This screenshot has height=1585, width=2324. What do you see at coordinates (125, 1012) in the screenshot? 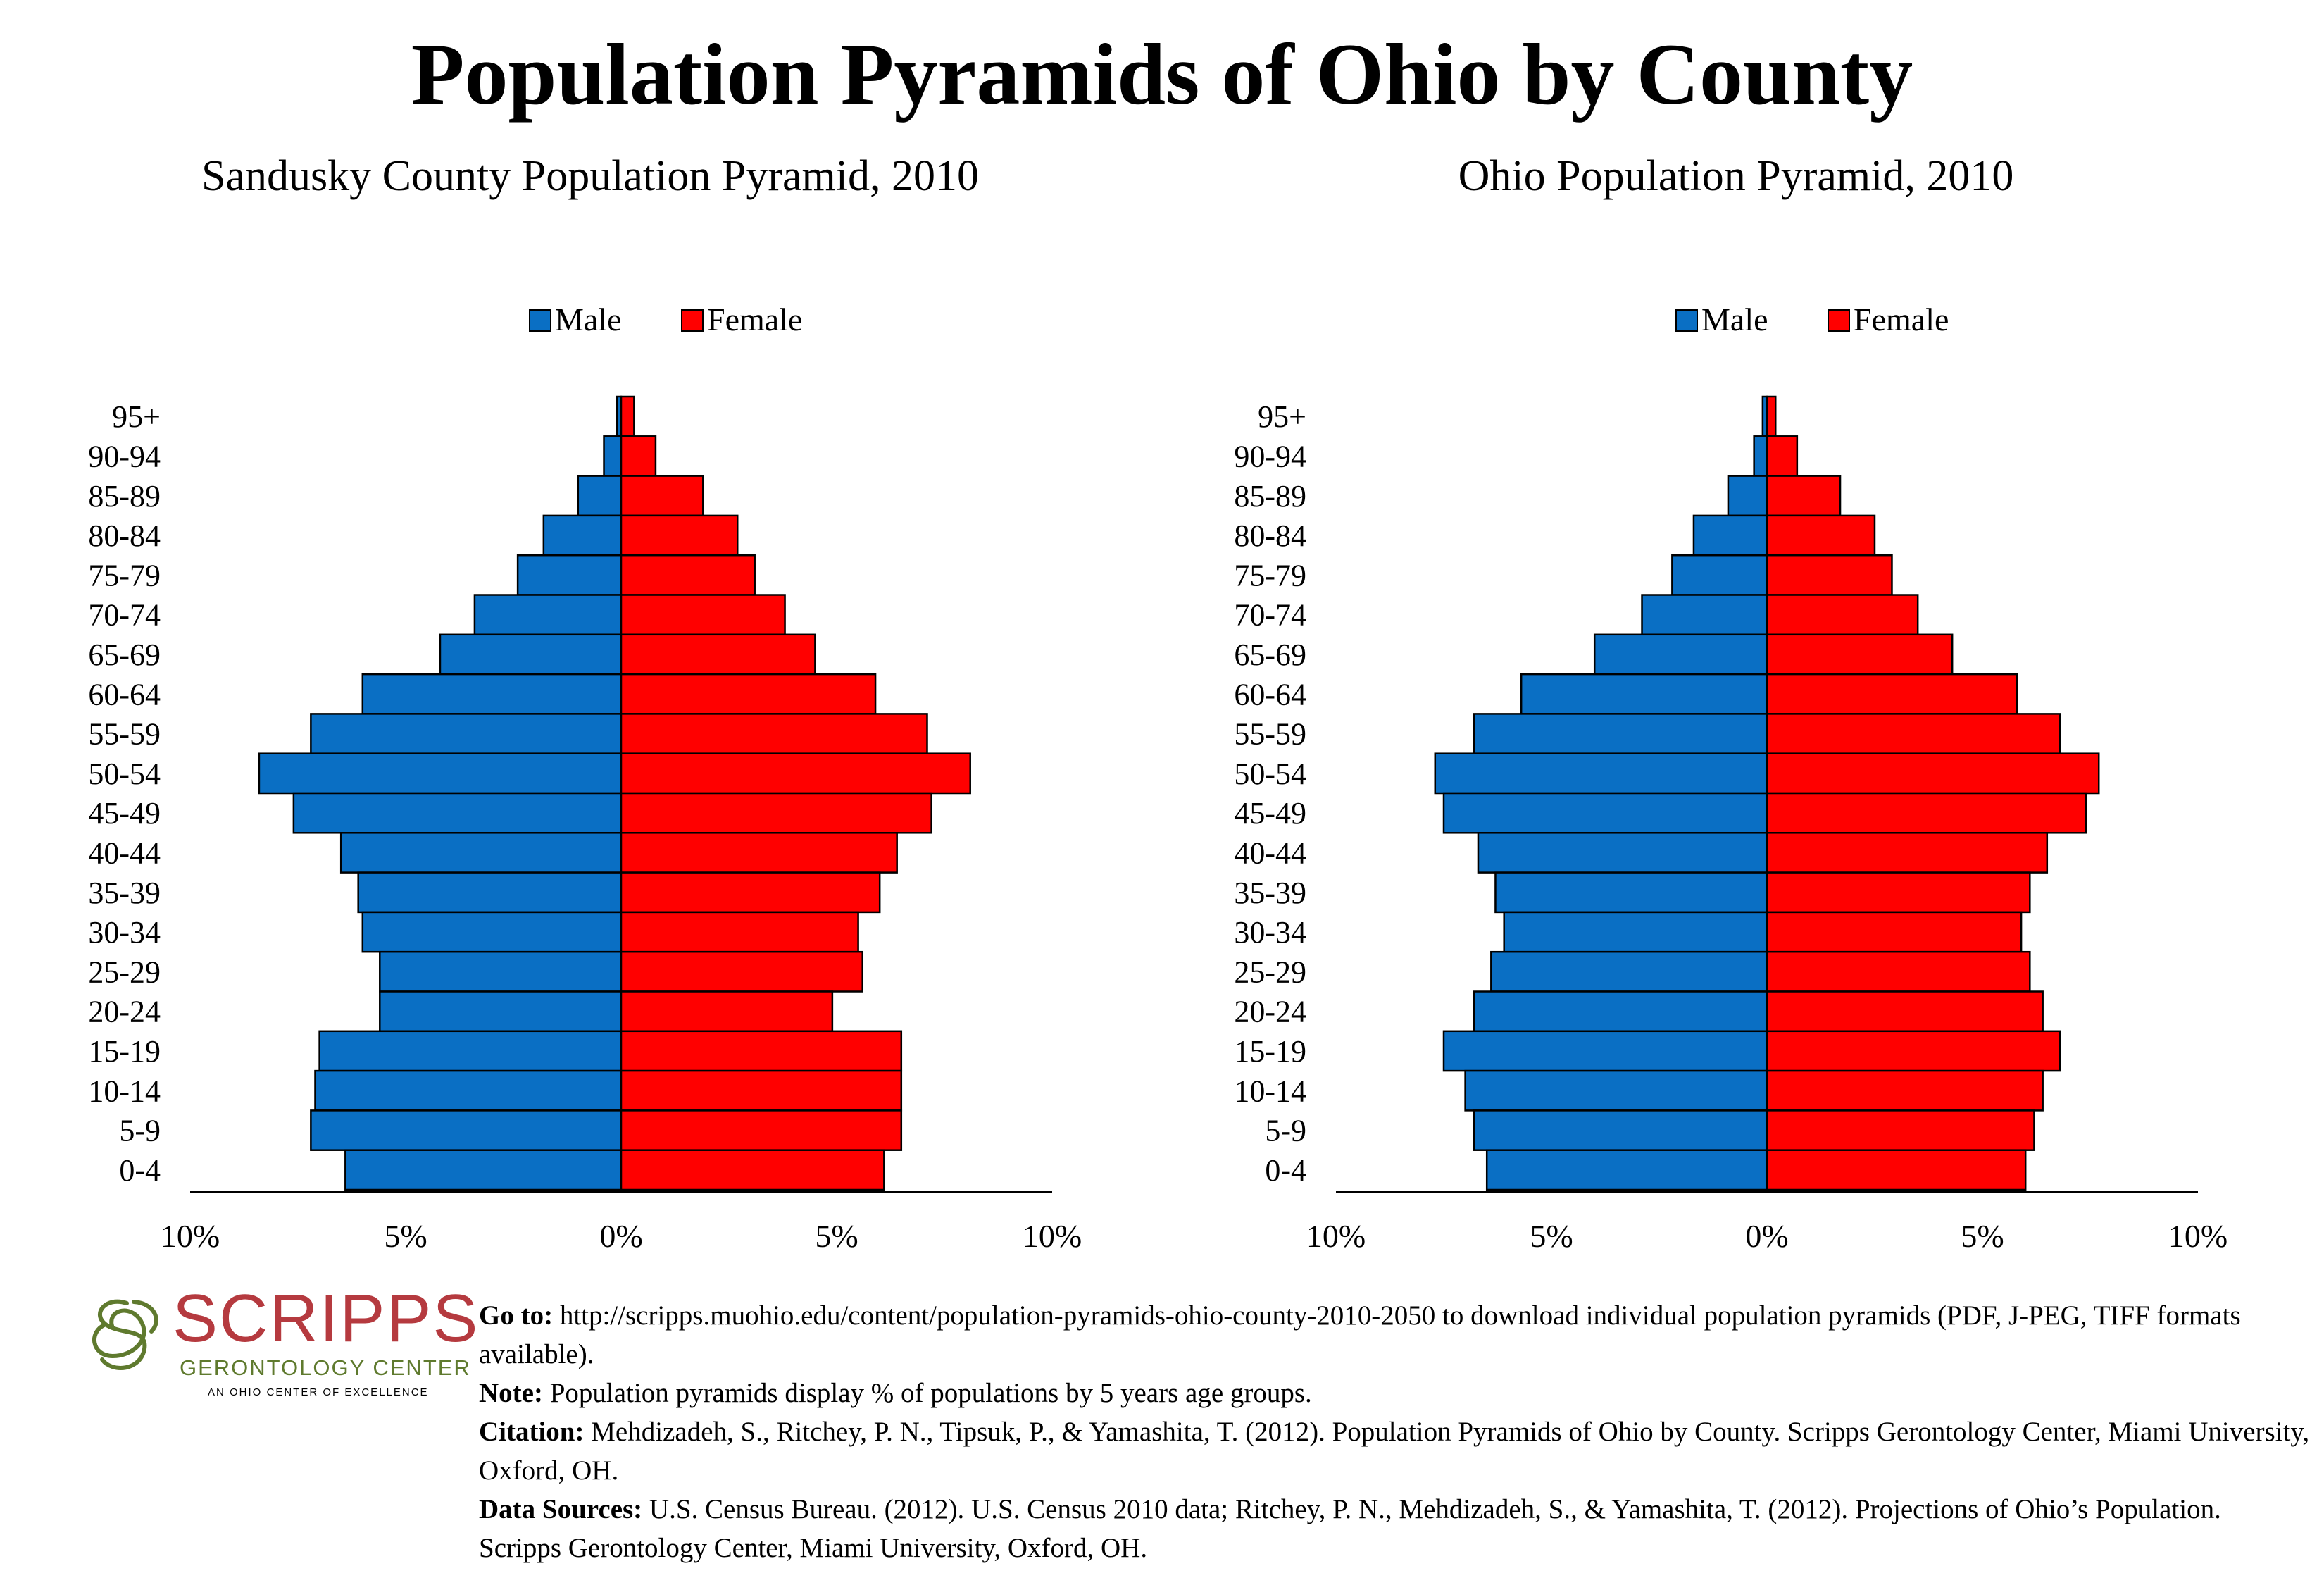
I see `age-label: 20-24` at bounding box center [125, 1012].